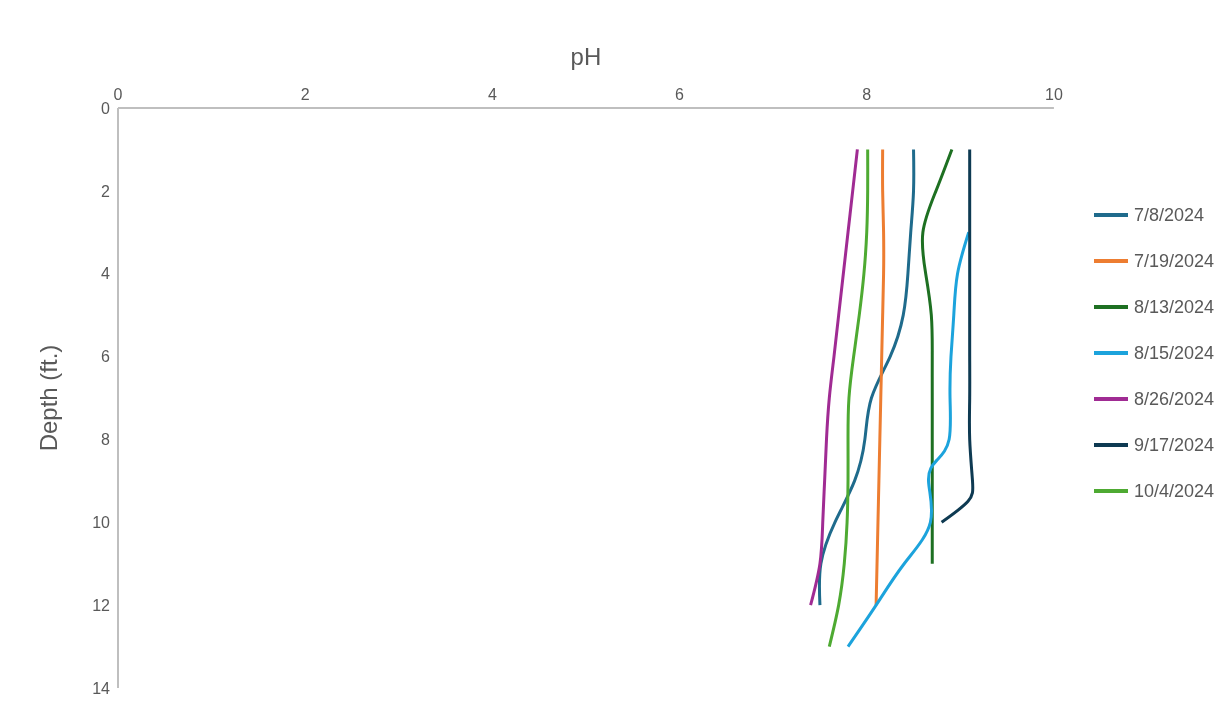  I want to click on x-axis-title: pH, so click(586, 57).